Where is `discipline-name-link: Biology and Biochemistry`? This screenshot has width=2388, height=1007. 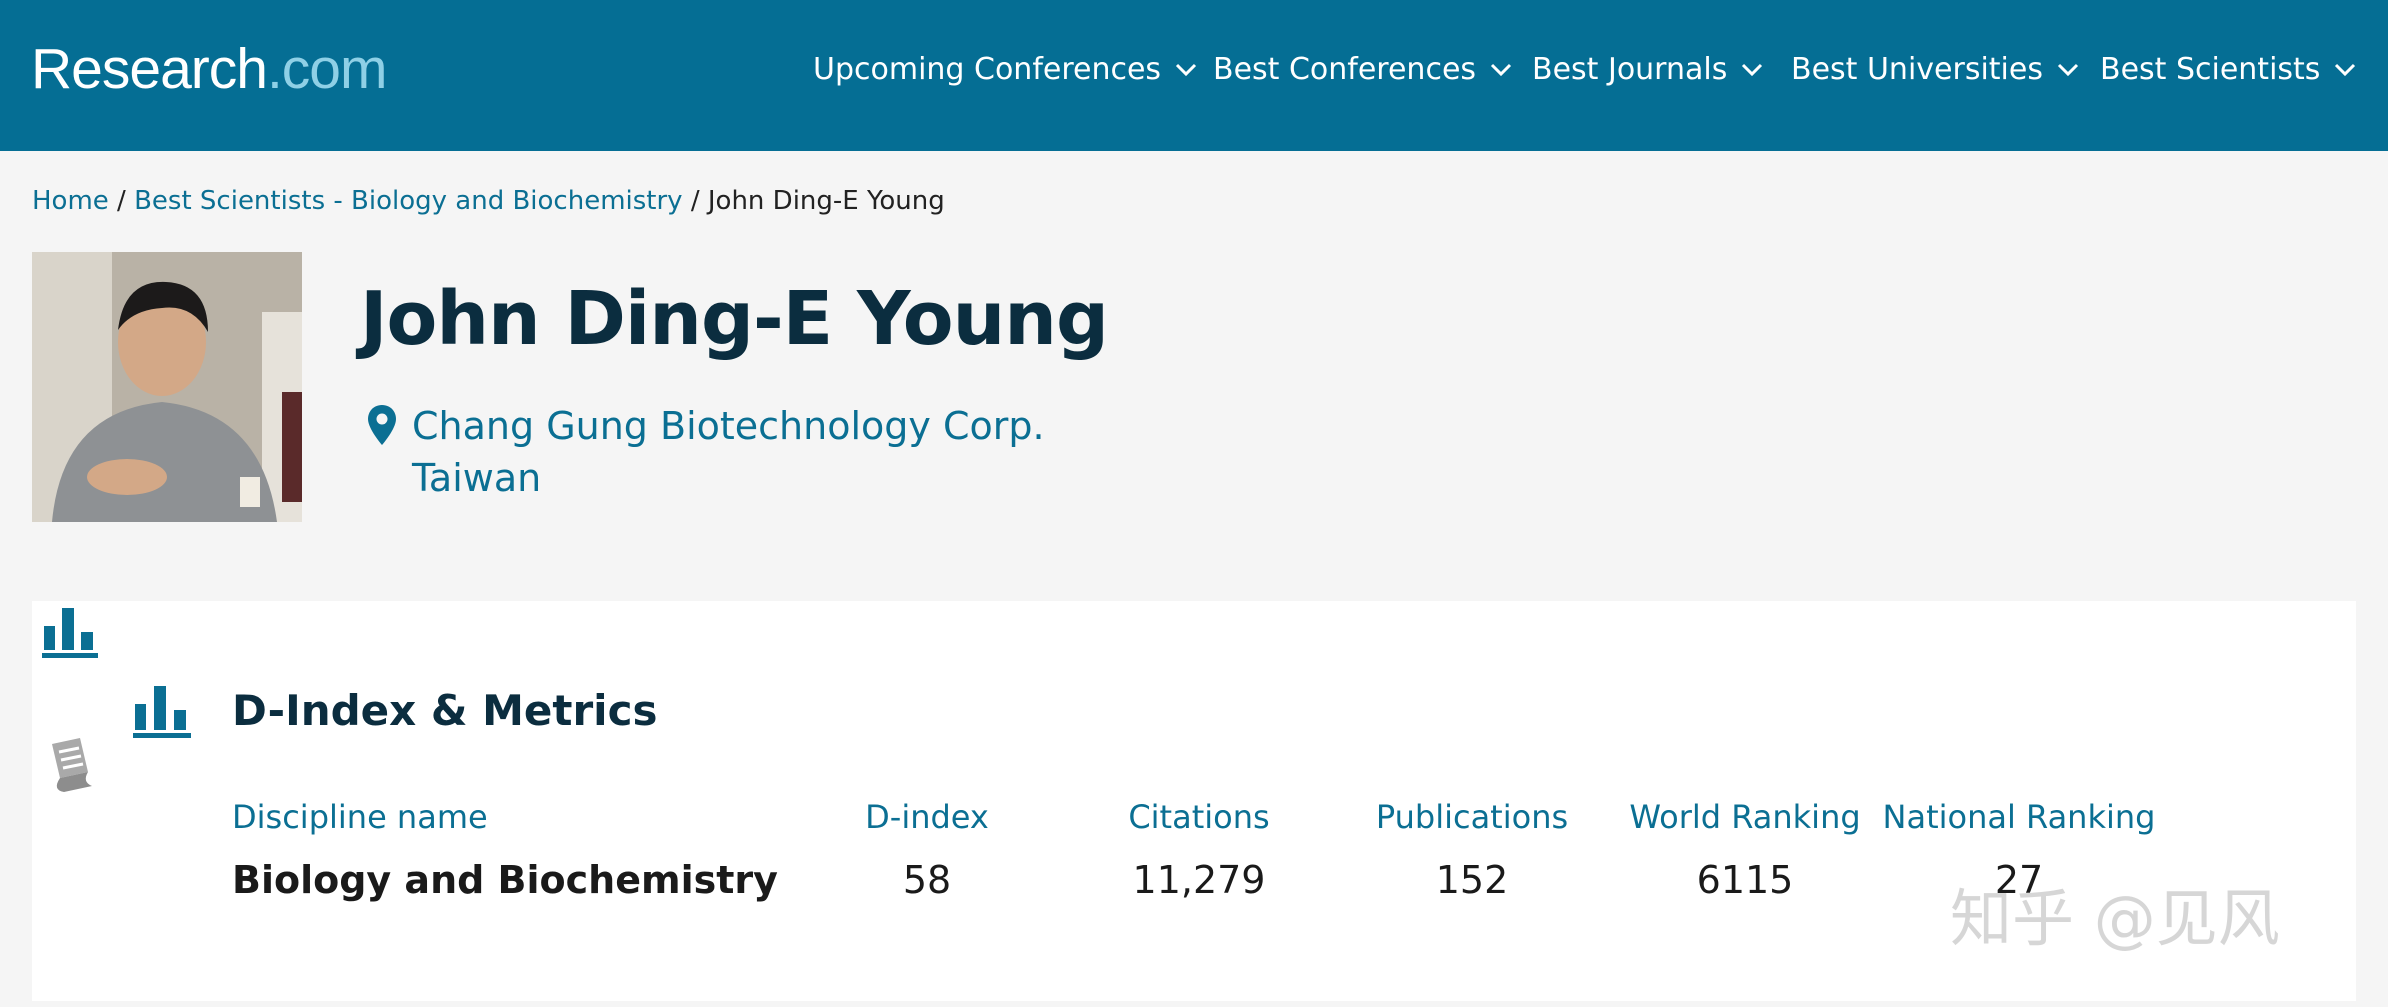
discipline-name-link: Biology and Biochemistry is located at coordinates (505, 880).